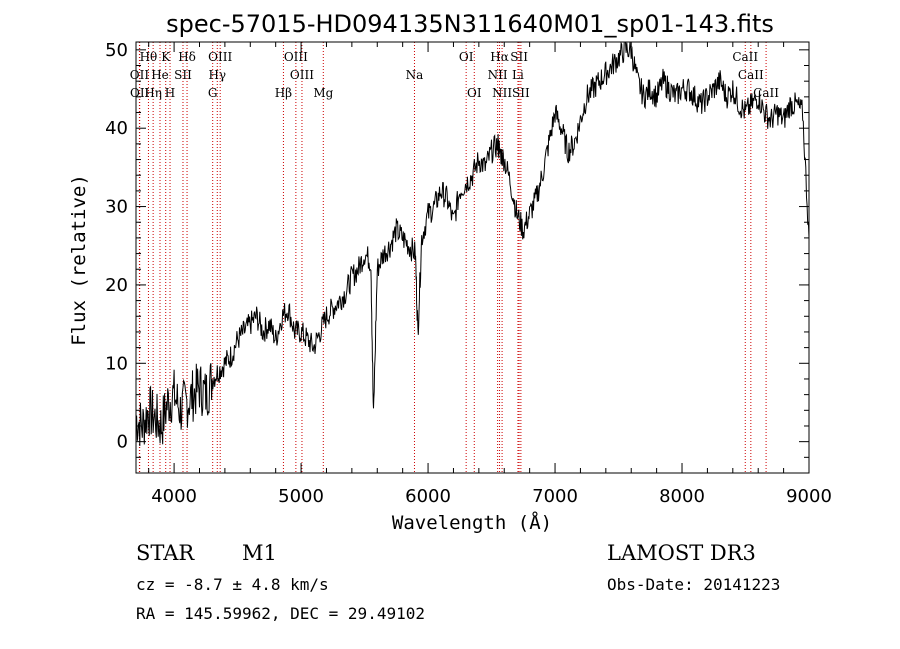  Describe the element at coordinates (415, 75) in the screenshot. I see `spectral-line-label: Na` at that location.